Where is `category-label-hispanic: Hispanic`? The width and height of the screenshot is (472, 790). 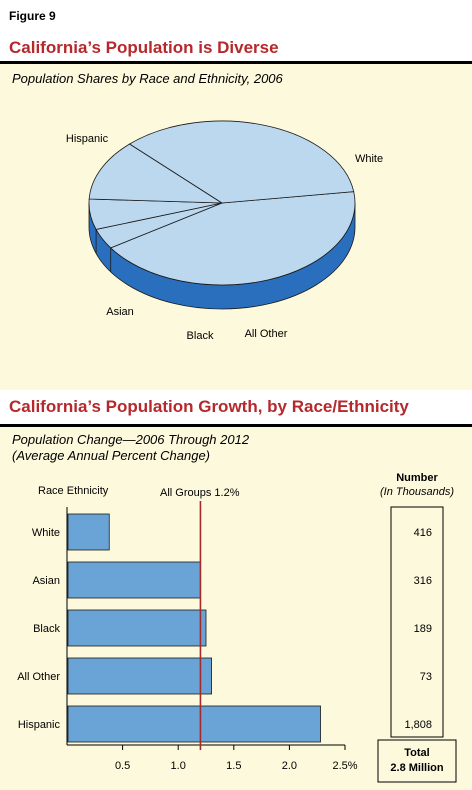 category-label-hispanic: Hispanic is located at coordinates (39, 725).